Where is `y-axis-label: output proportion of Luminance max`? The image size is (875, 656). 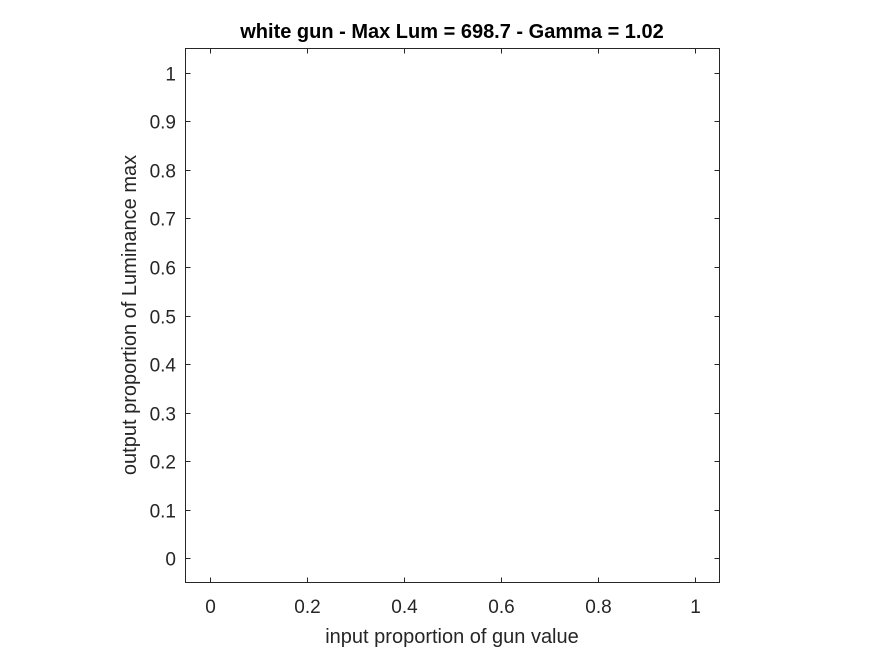
y-axis-label: output proportion of Luminance max is located at coordinates (130, 315).